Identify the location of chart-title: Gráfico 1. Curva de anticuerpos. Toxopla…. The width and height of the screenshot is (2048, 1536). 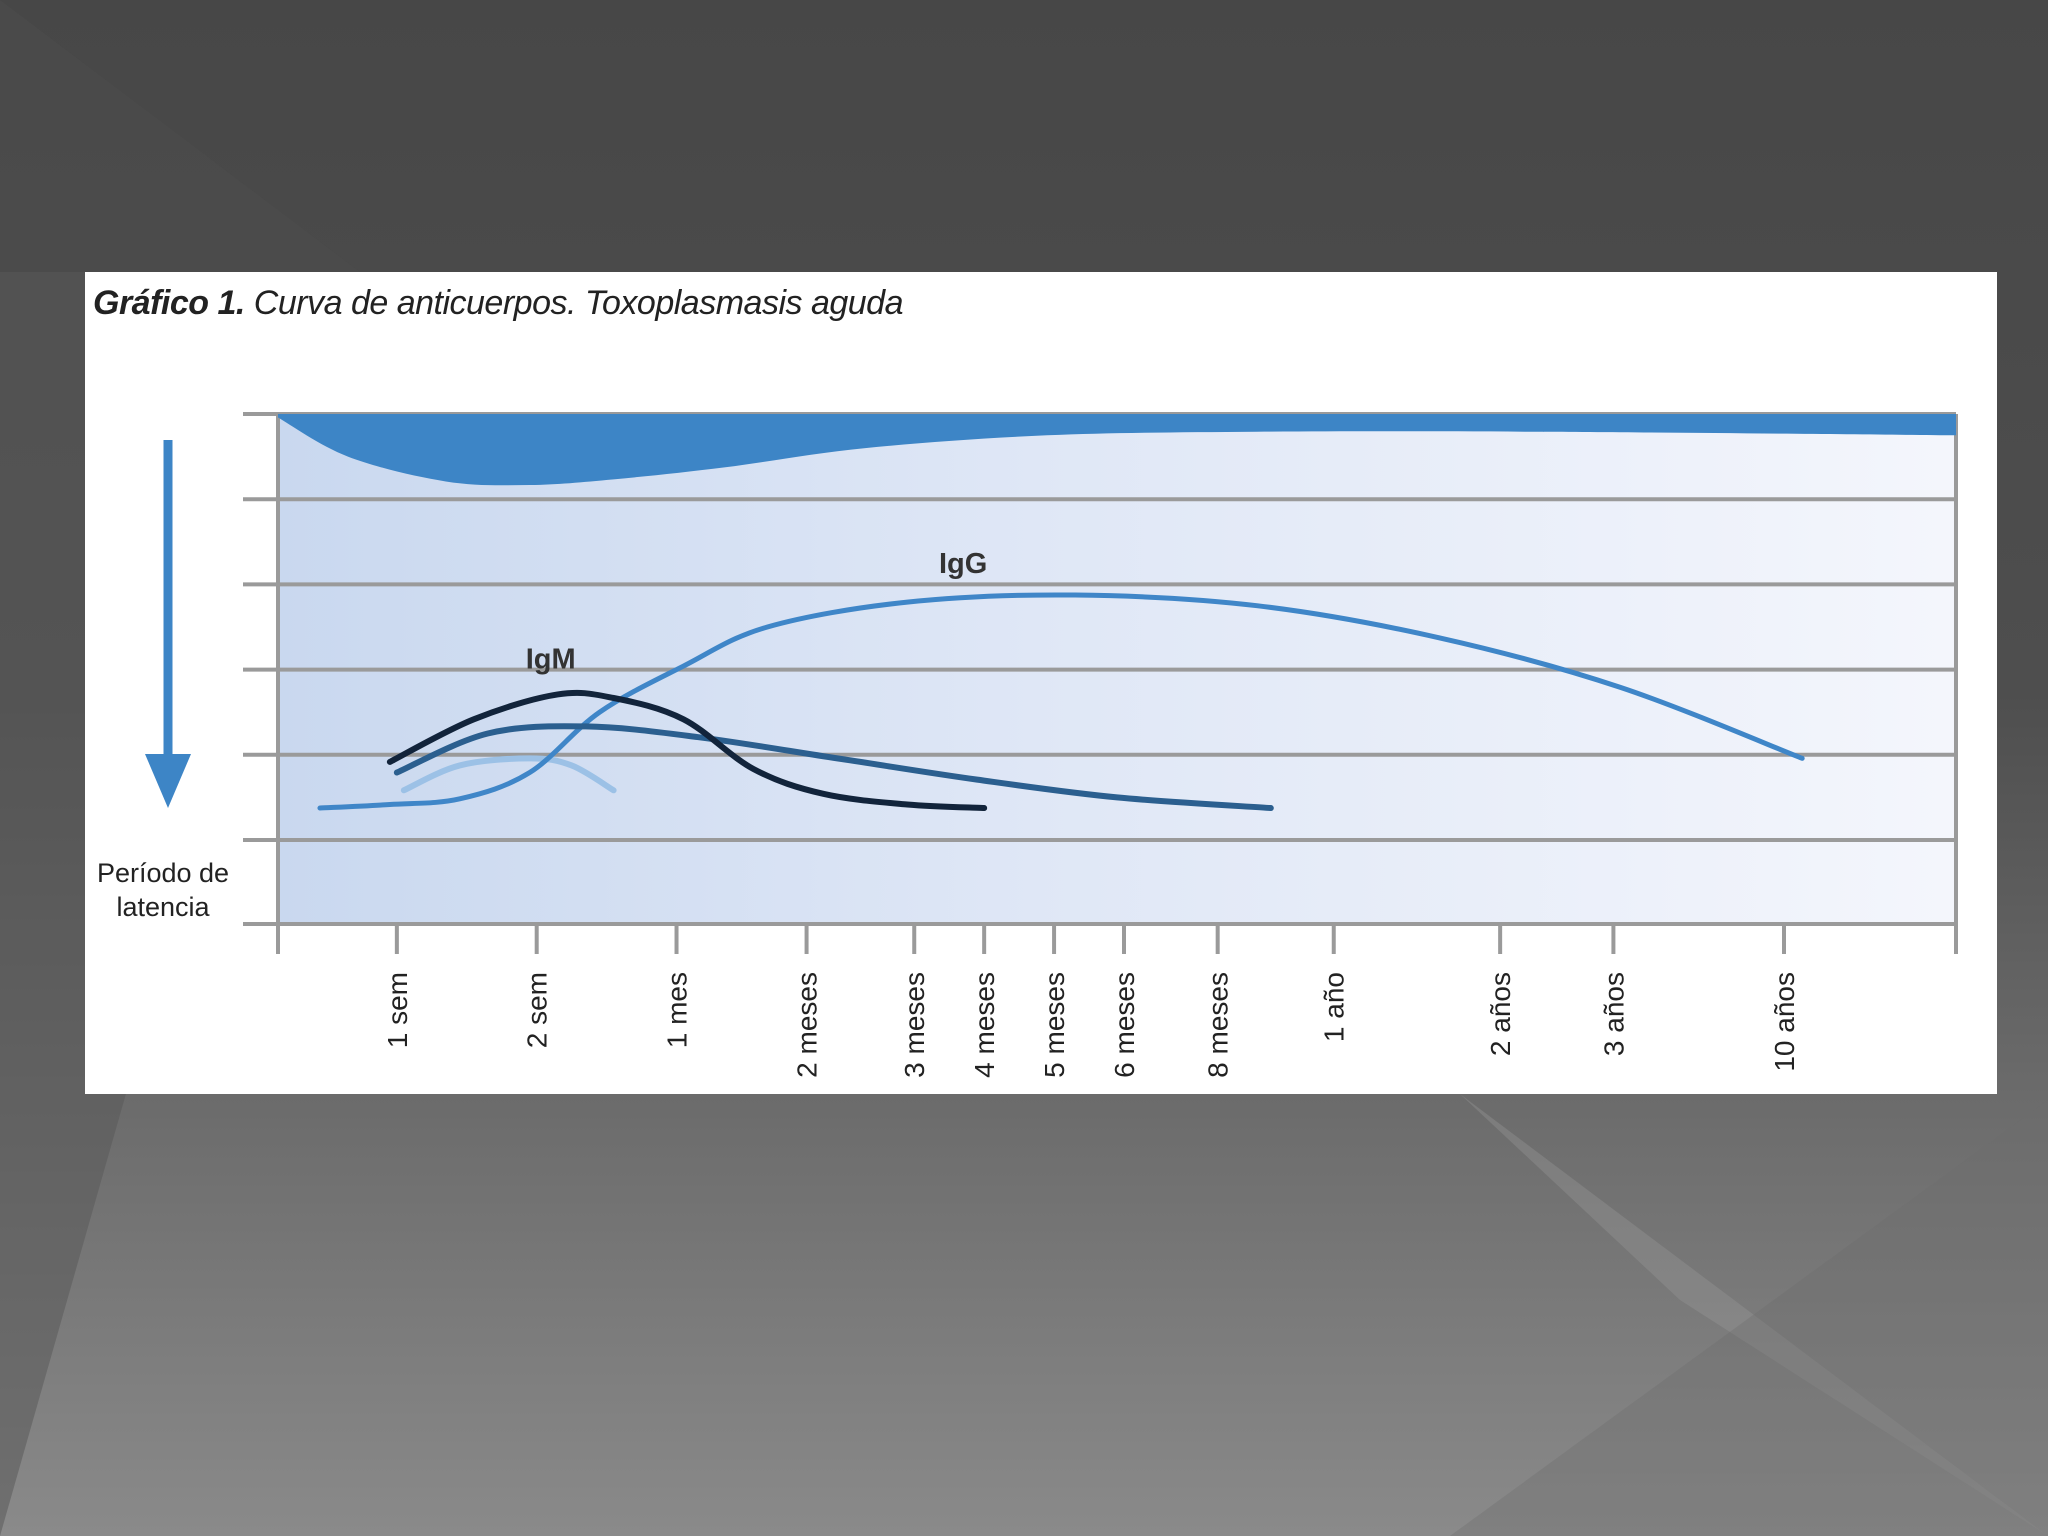
(498, 303).